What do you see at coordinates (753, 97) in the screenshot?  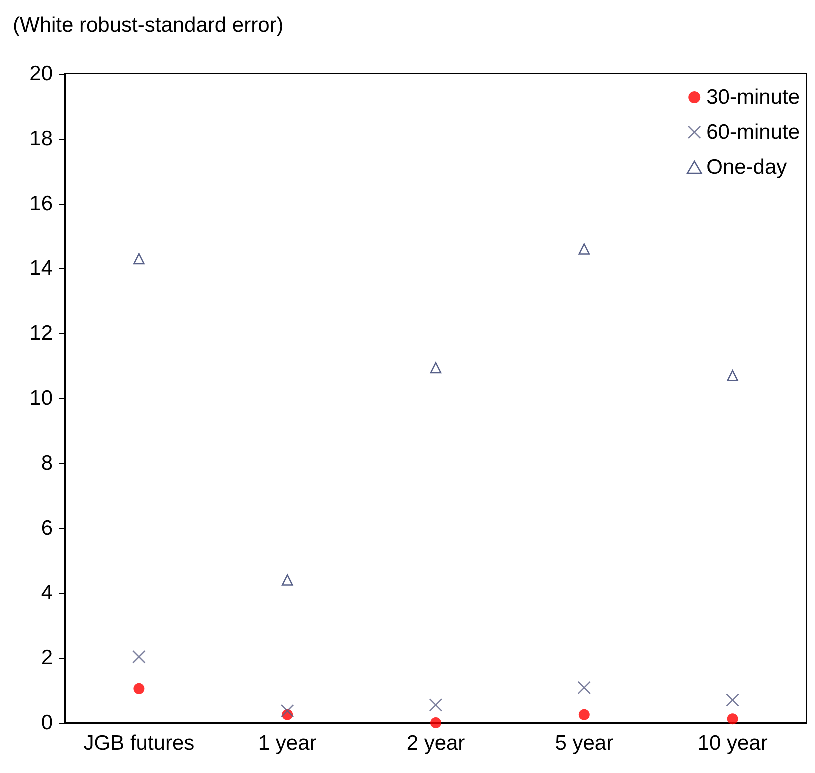 I see `legend-label: 30-minute` at bounding box center [753, 97].